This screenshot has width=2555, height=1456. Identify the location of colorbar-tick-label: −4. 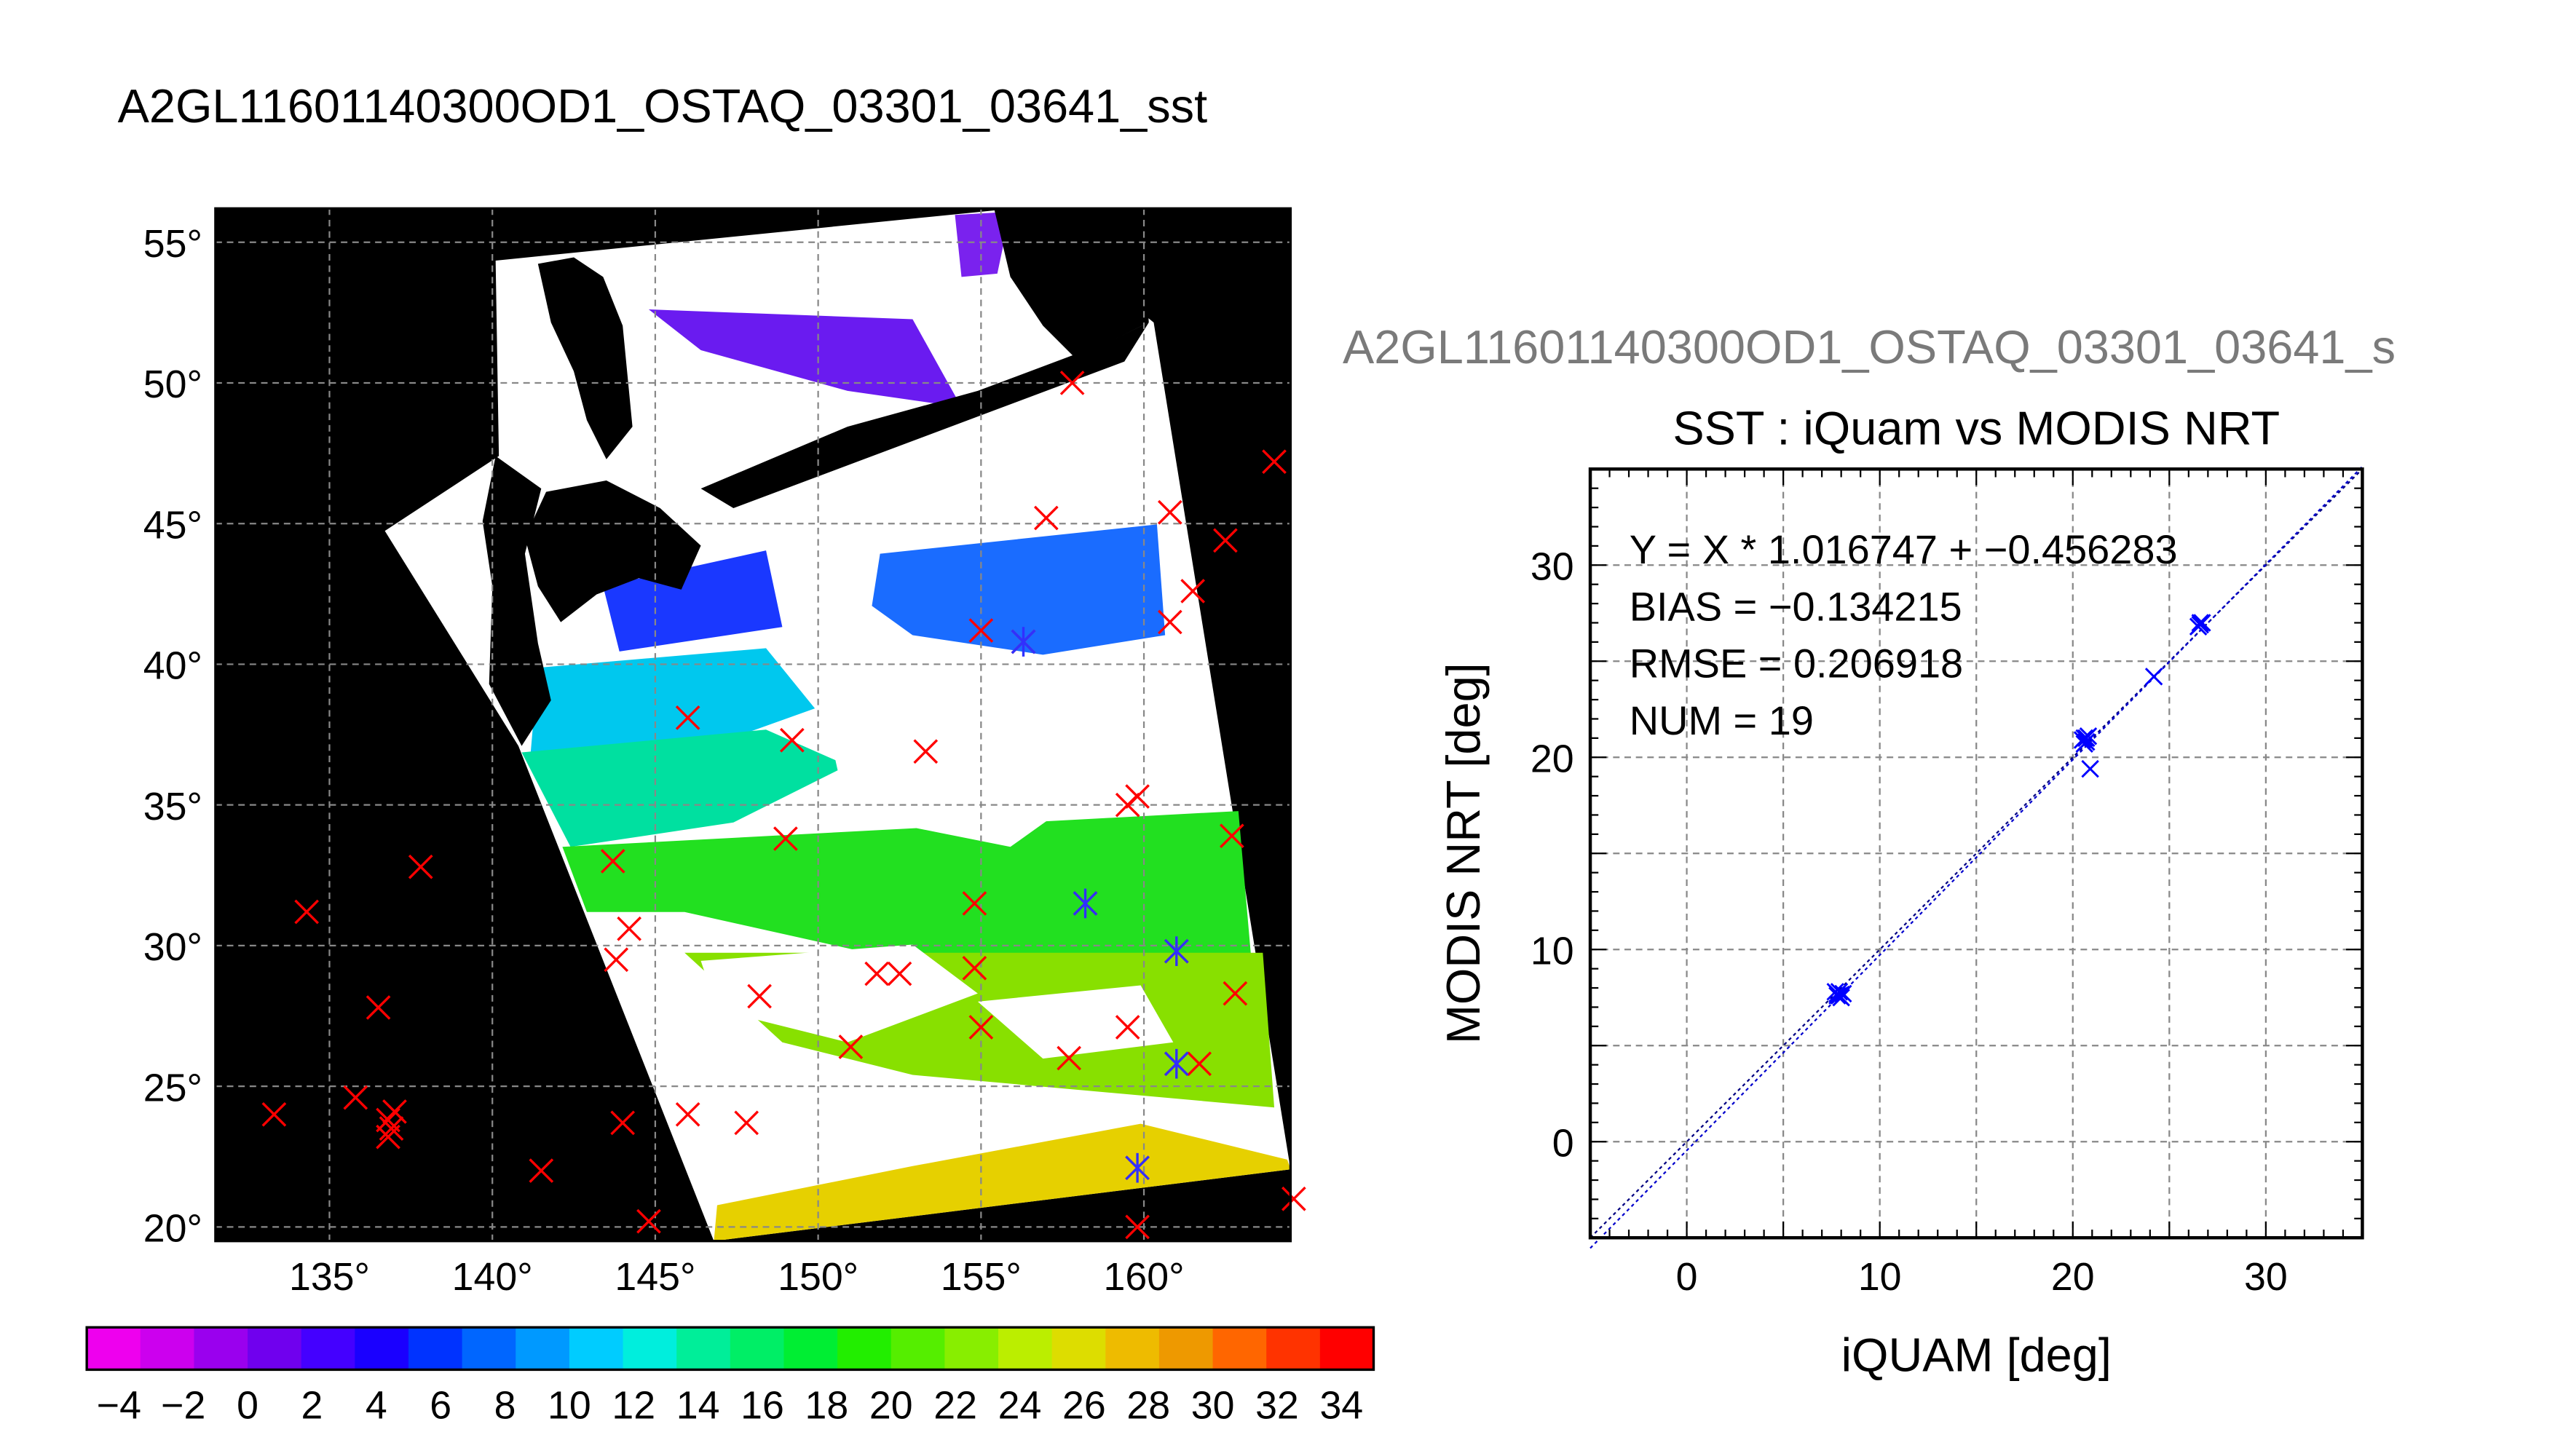
(119, 1406).